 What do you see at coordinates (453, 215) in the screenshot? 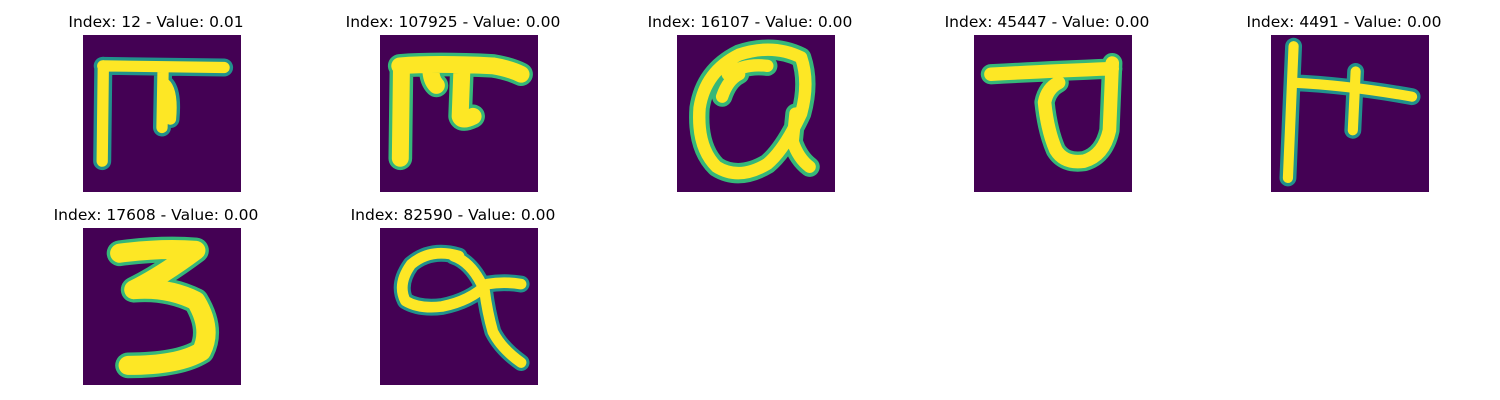
I see `panel-title: Index: 82590 - Value: 0.00` at bounding box center [453, 215].